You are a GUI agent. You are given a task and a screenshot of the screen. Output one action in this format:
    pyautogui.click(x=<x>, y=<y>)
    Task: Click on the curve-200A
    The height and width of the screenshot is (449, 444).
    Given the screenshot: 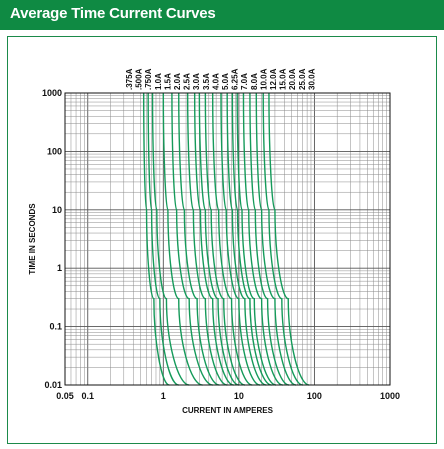 What is the action you would take?
    pyautogui.click(x=276, y=239)
    